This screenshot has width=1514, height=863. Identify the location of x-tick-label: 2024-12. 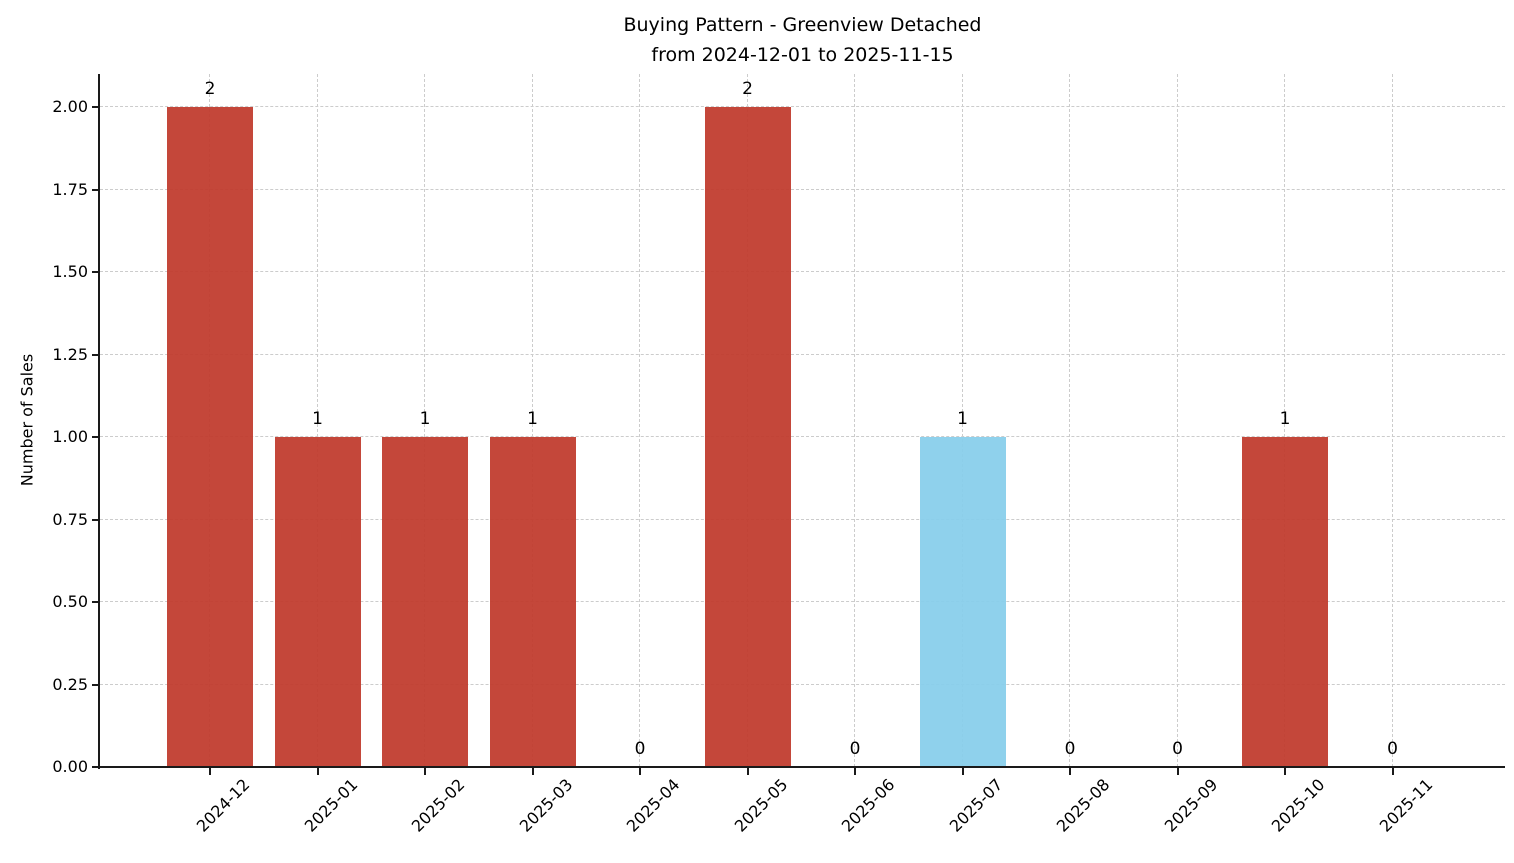
(223, 805).